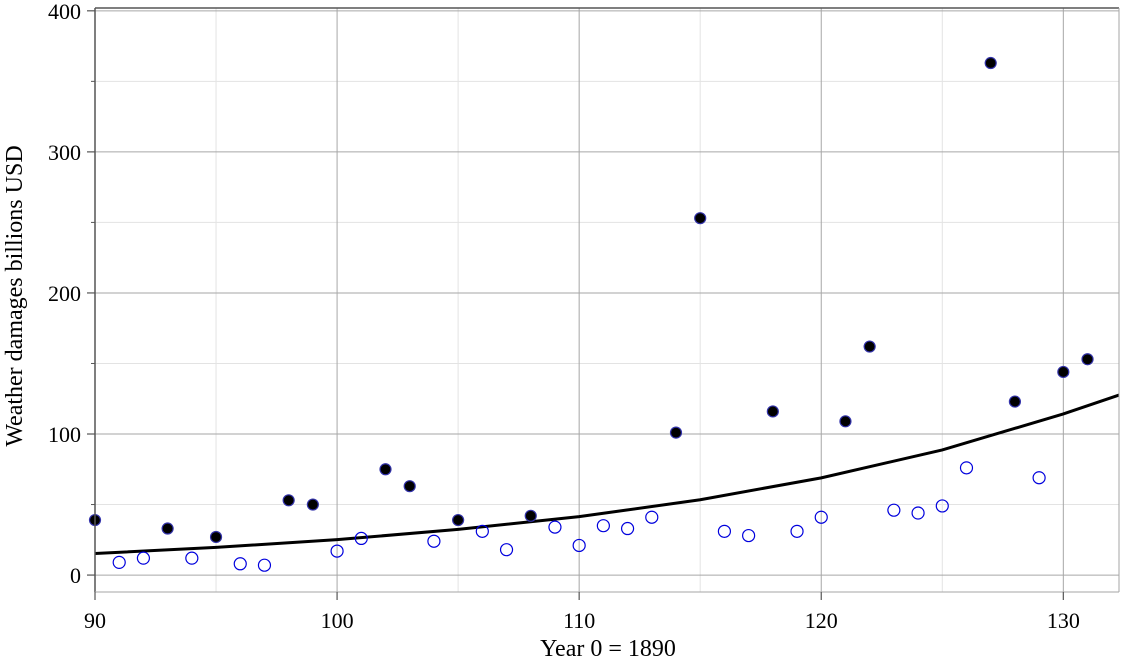  What do you see at coordinates (64, 293) in the screenshot?
I see `y-tick-label: 200` at bounding box center [64, 293].